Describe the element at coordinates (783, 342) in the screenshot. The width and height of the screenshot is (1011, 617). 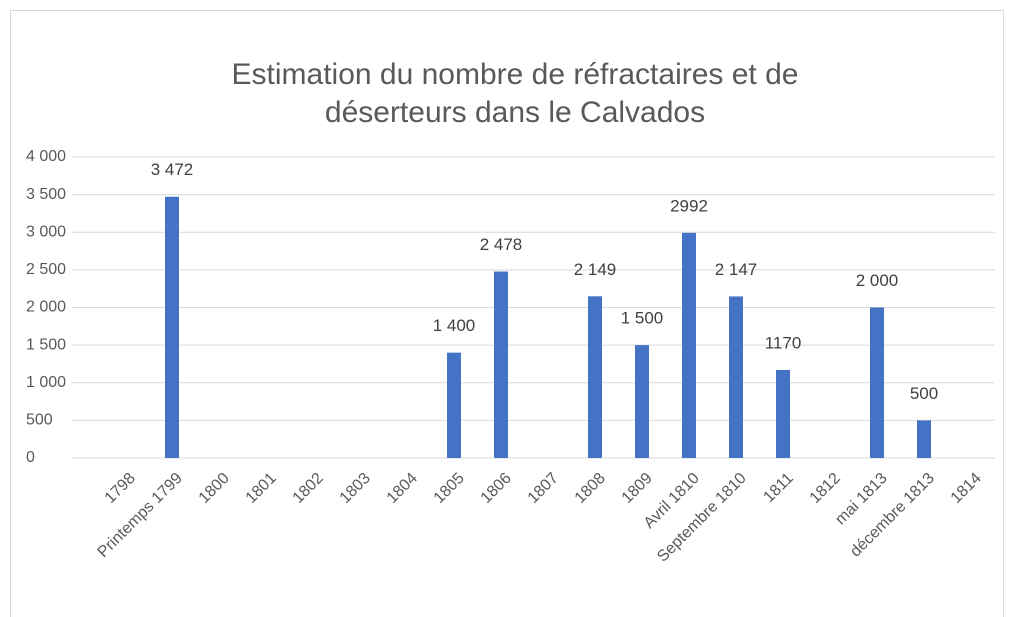
I see `data-label: 1170` at that location.